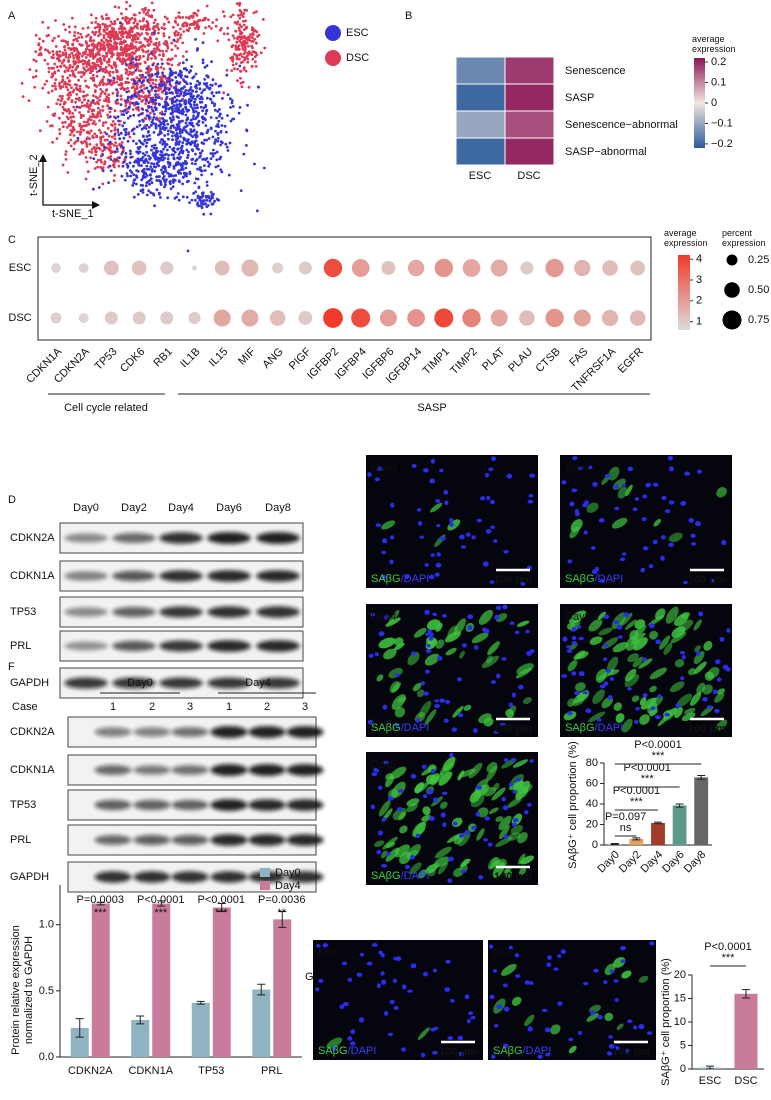  I want to click on stain-counter: /DAPI, so click(609, 579).